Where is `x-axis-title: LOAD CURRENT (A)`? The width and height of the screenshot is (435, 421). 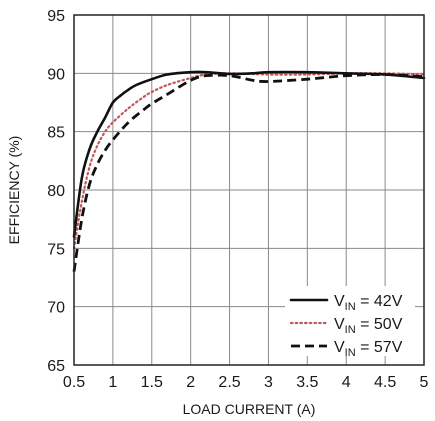
x-axis-title: LOAD CURRENT (A) is located at coordinates (249, 409).